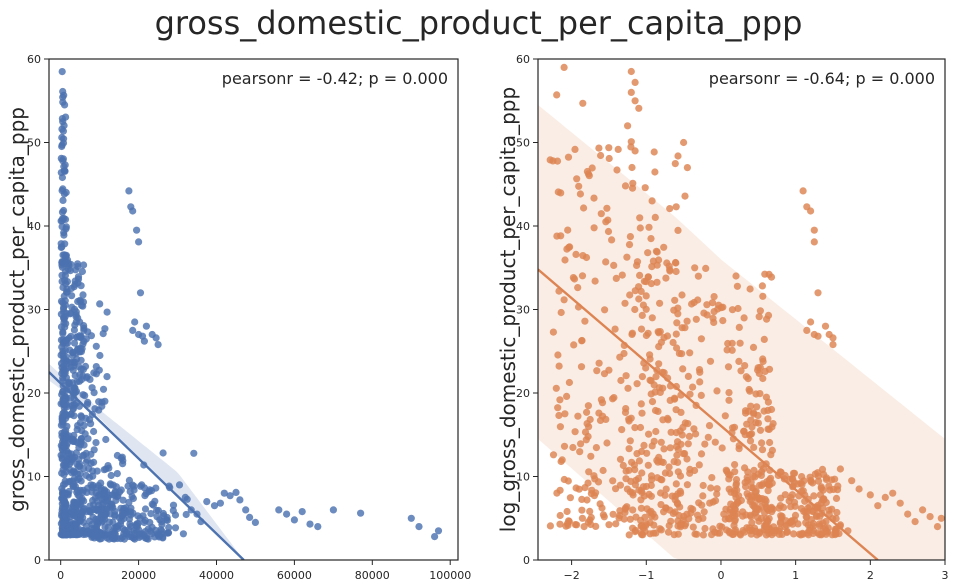  I want to click on y-tick-label: 20, so click(34, 393).